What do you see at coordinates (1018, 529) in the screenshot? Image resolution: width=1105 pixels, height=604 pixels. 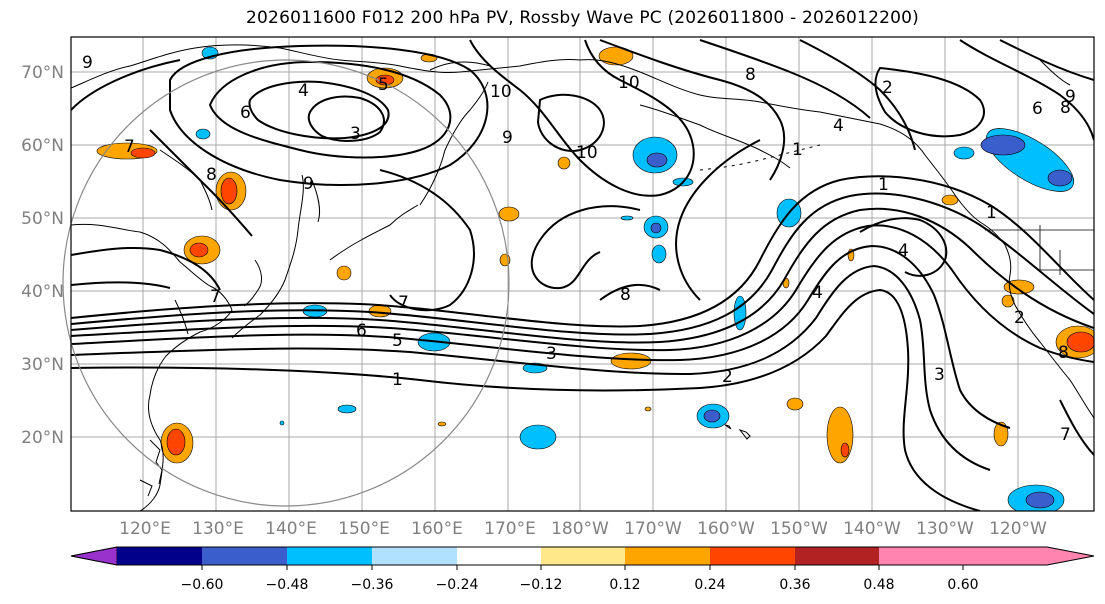 I see `lon-label: 120°W` at bounding box center [1018, 529].